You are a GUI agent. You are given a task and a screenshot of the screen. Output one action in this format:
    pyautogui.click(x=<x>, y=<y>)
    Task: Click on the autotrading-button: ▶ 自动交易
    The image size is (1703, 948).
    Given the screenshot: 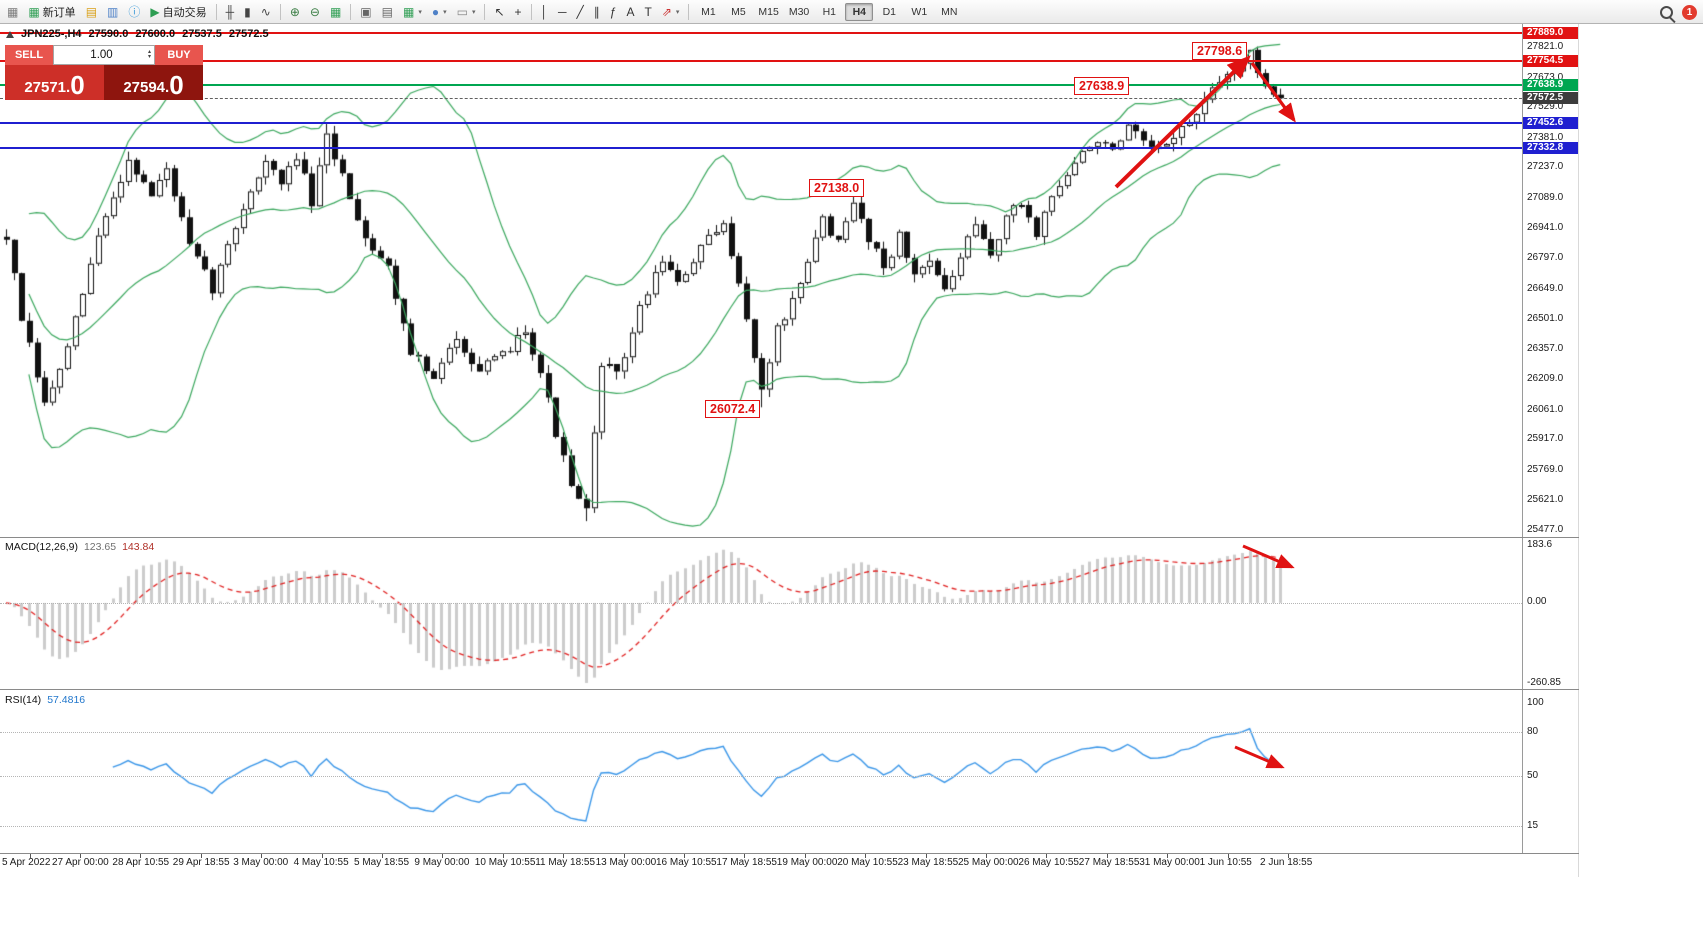 What is the action you would take?
    pyautogui.click(x=178, y=11)
    